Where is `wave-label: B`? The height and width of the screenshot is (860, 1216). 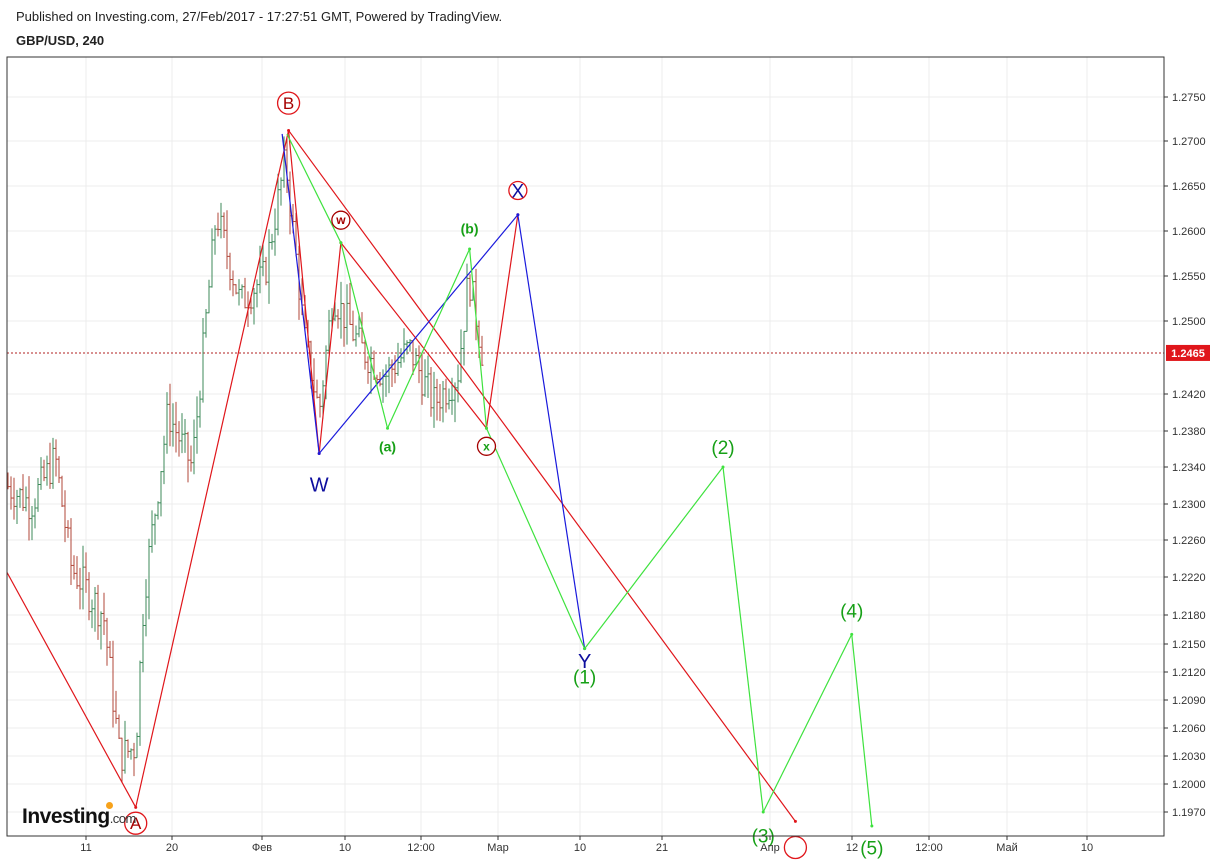
wave-label: B is located at coordinates (288, 103).